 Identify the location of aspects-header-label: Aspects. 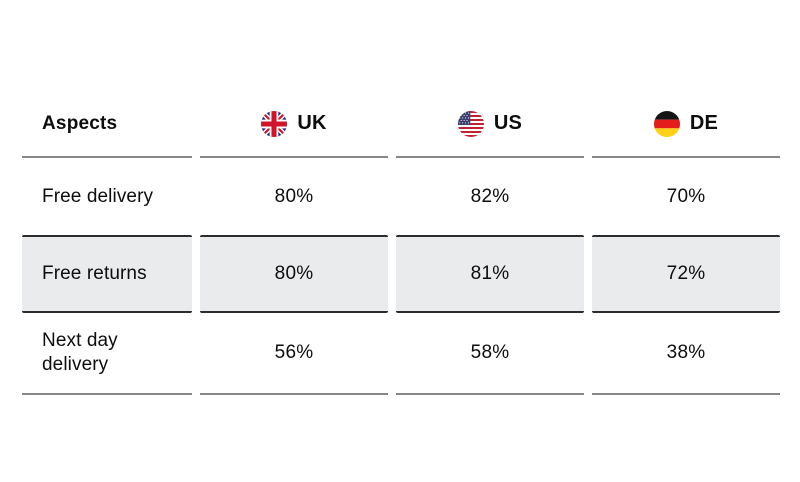
(80, 123).